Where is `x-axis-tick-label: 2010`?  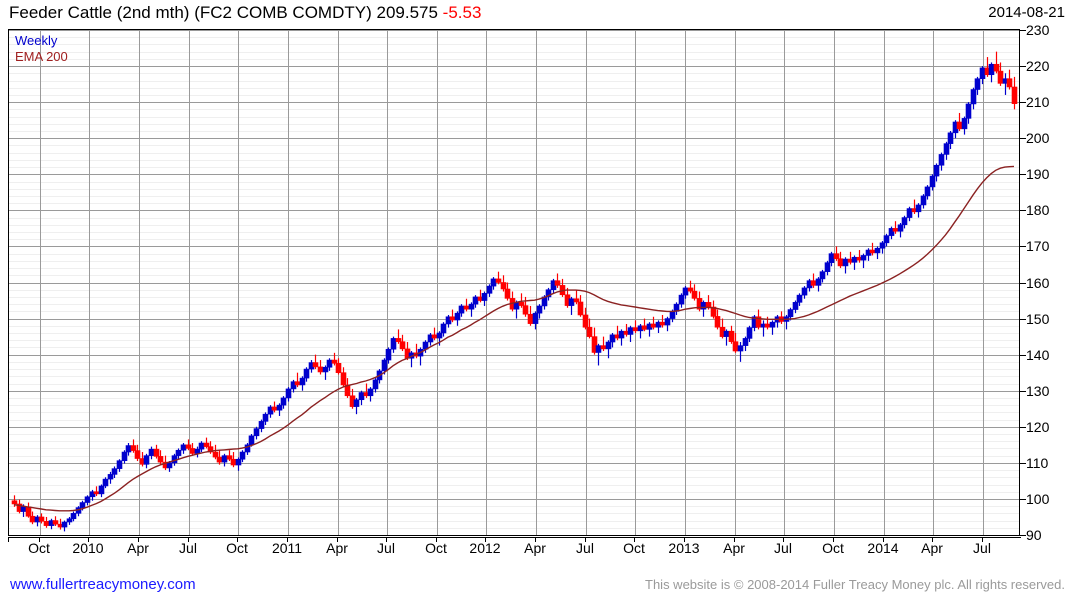 x-axis-tick-label: 2010 is located at coordinates (88, 548).